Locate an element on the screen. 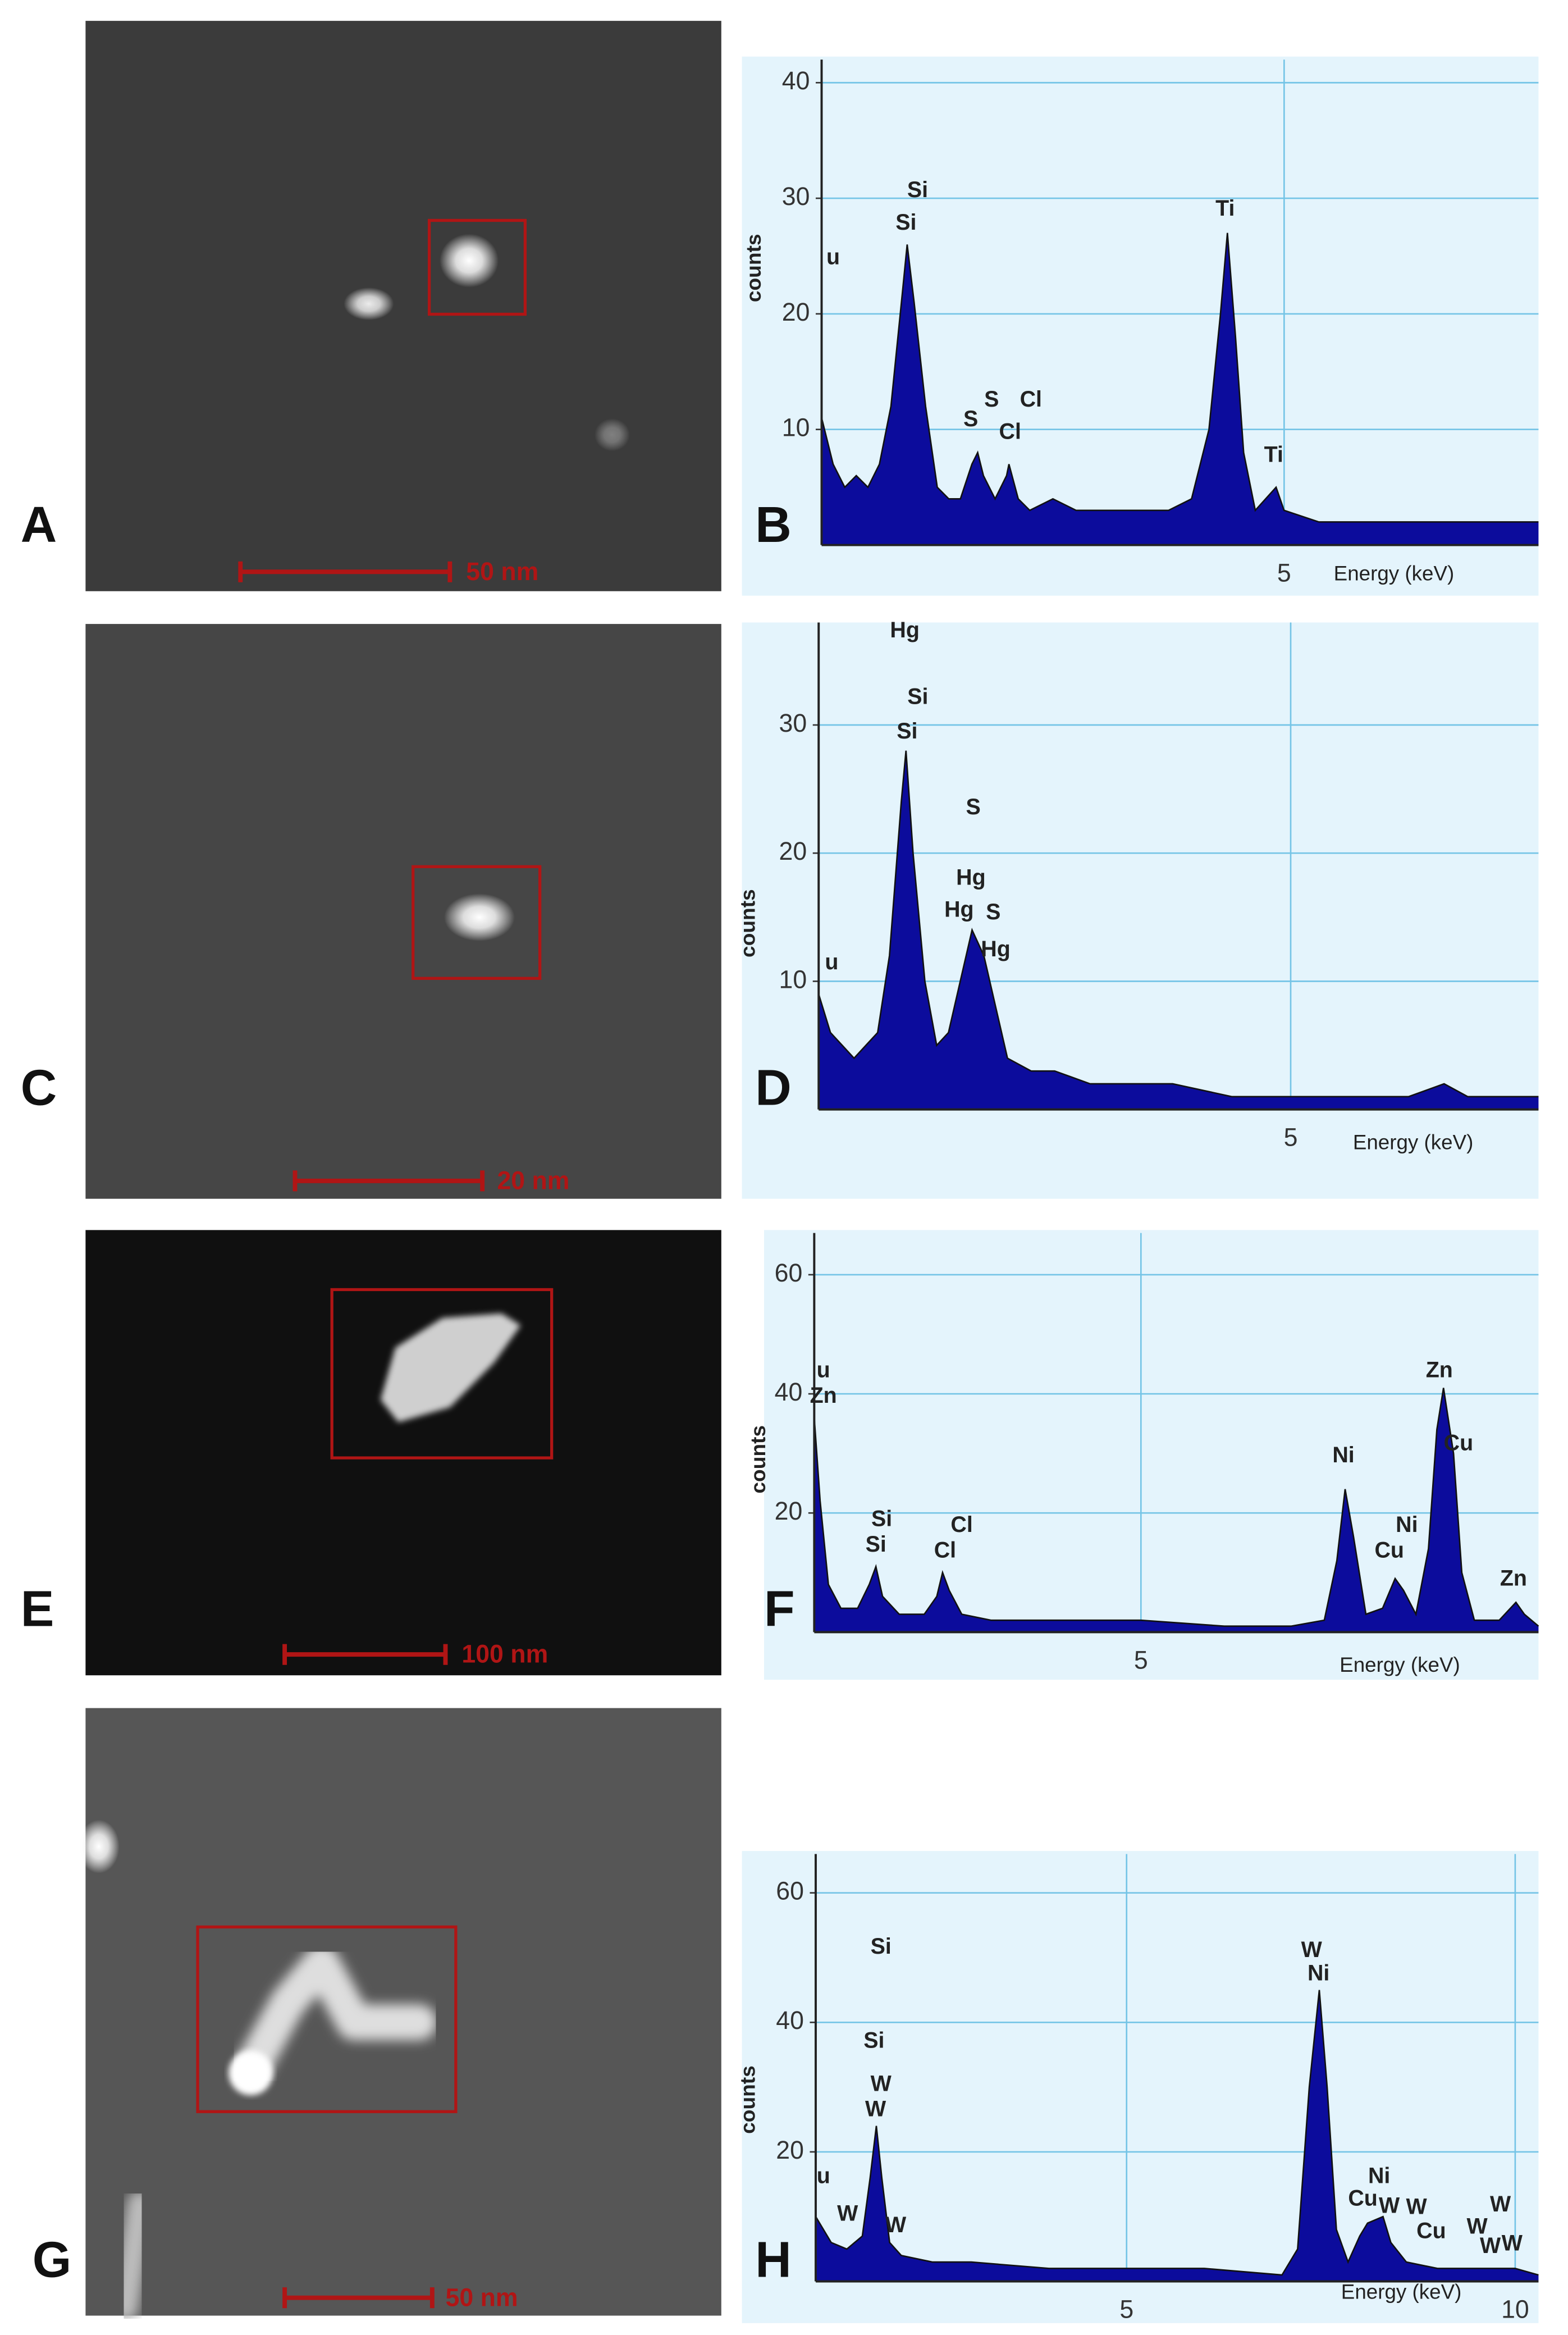  panel-label: D is located at coordinates (773, 1088).